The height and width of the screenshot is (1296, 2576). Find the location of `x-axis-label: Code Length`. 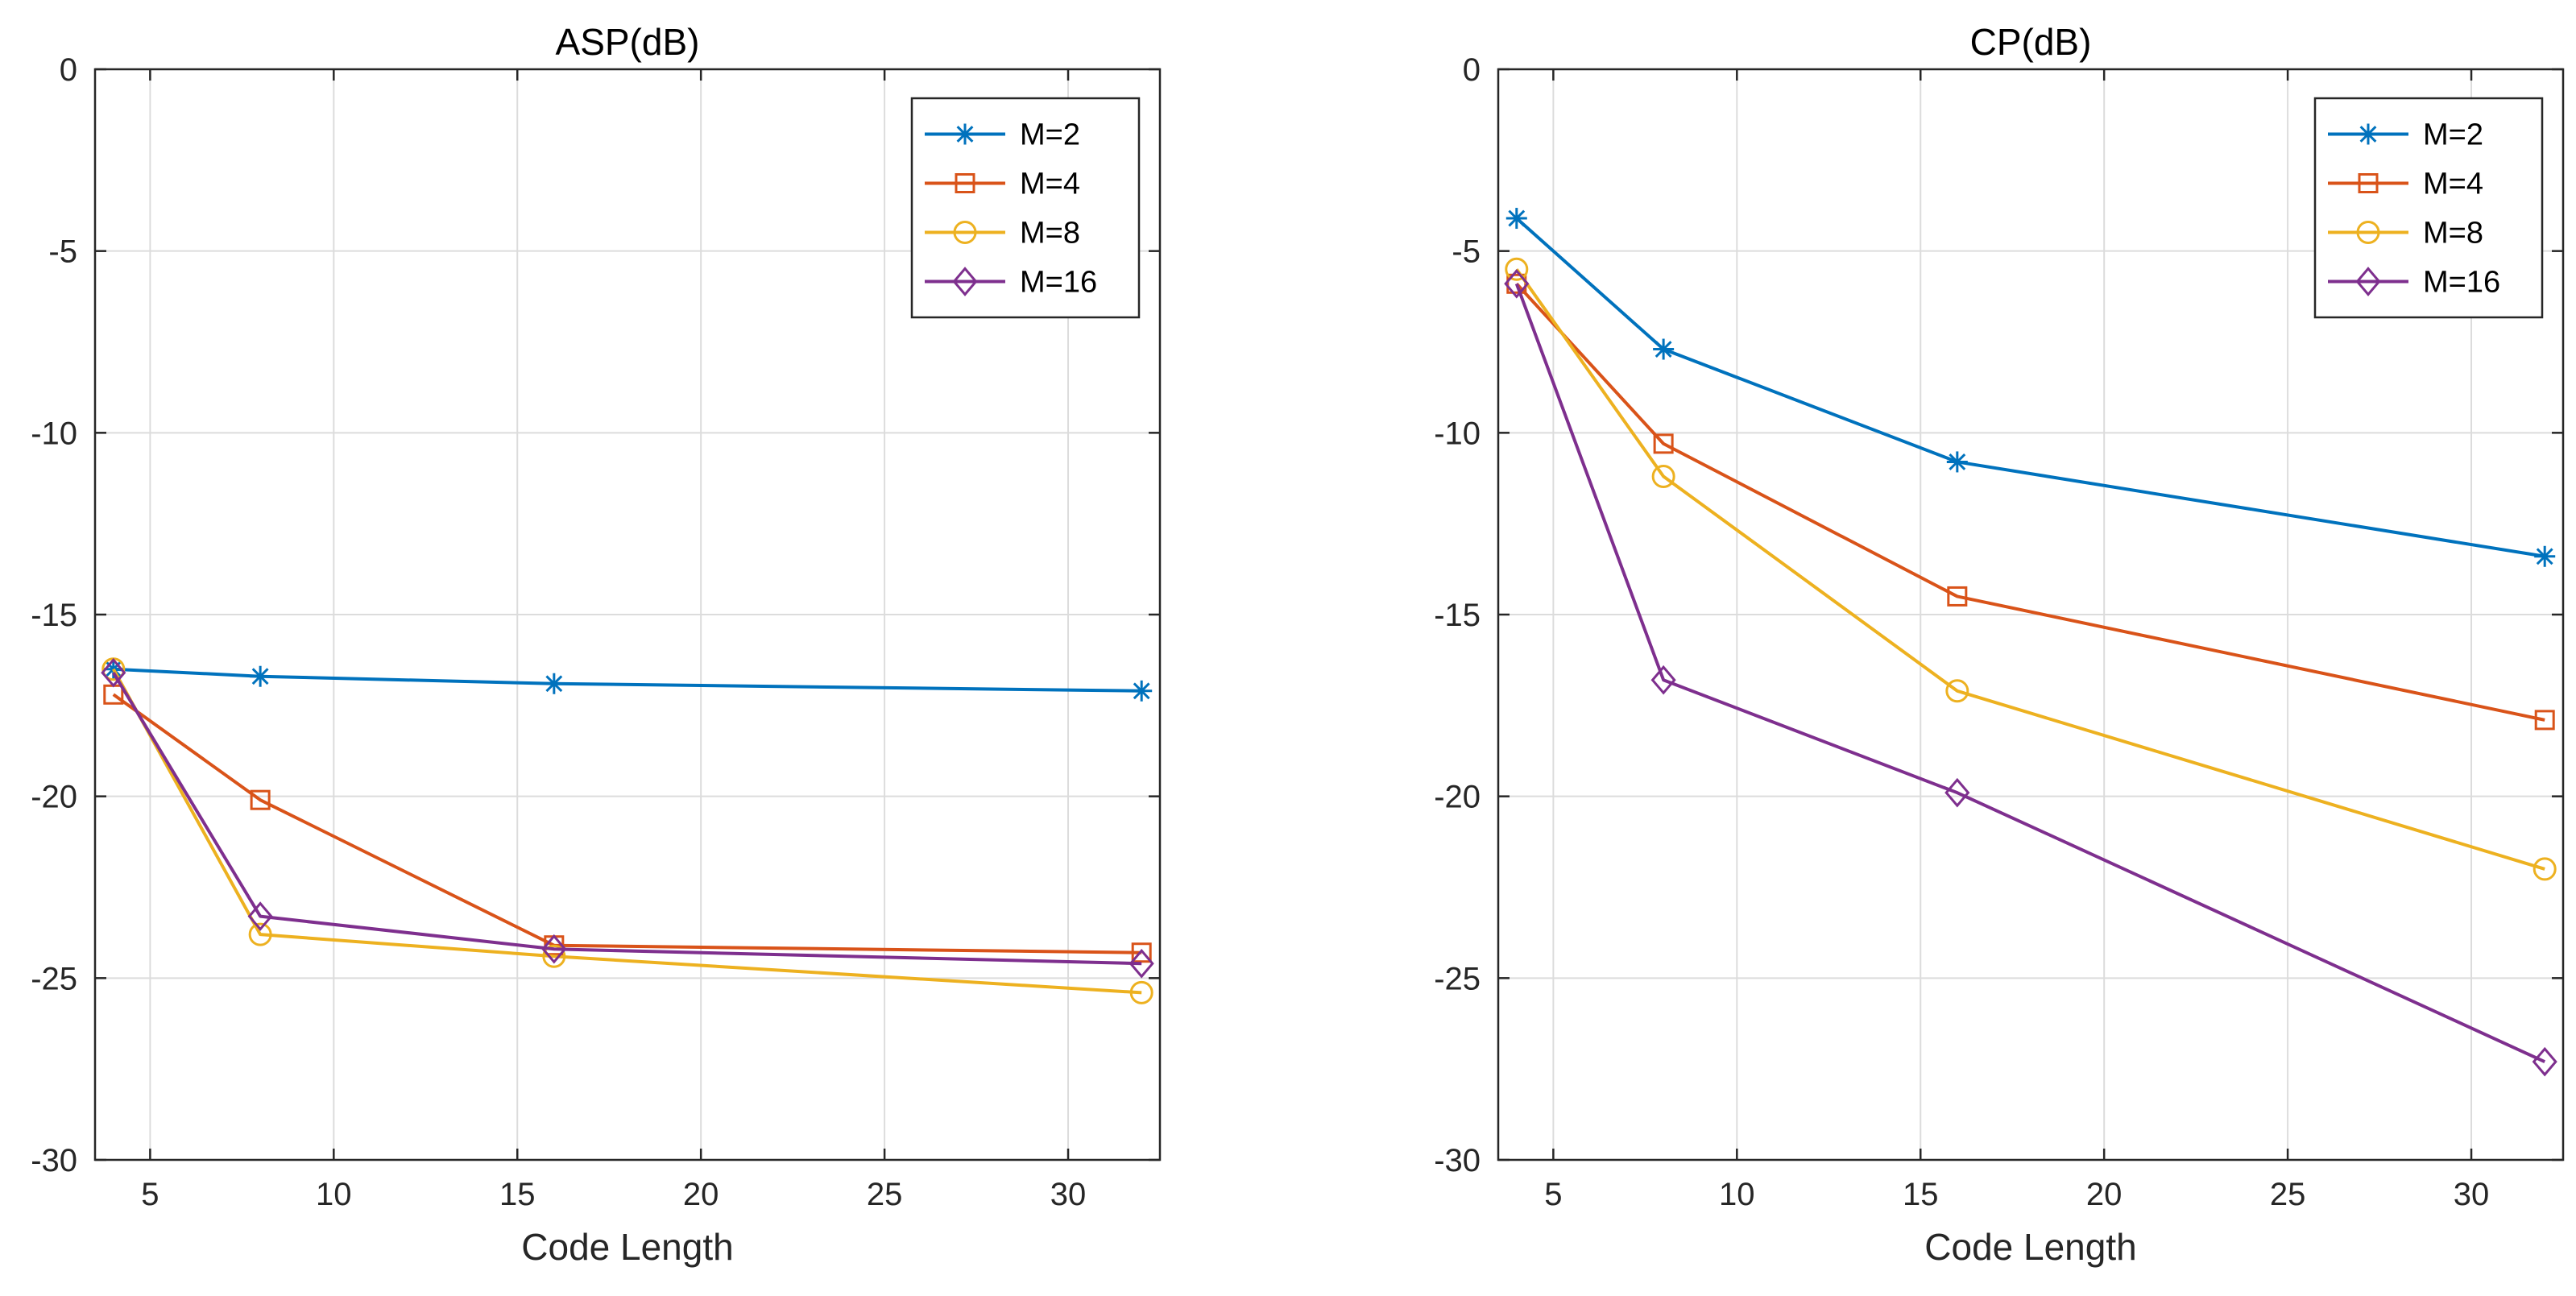

x-axis-label: Code Length is located at coordinates (627, 1247).